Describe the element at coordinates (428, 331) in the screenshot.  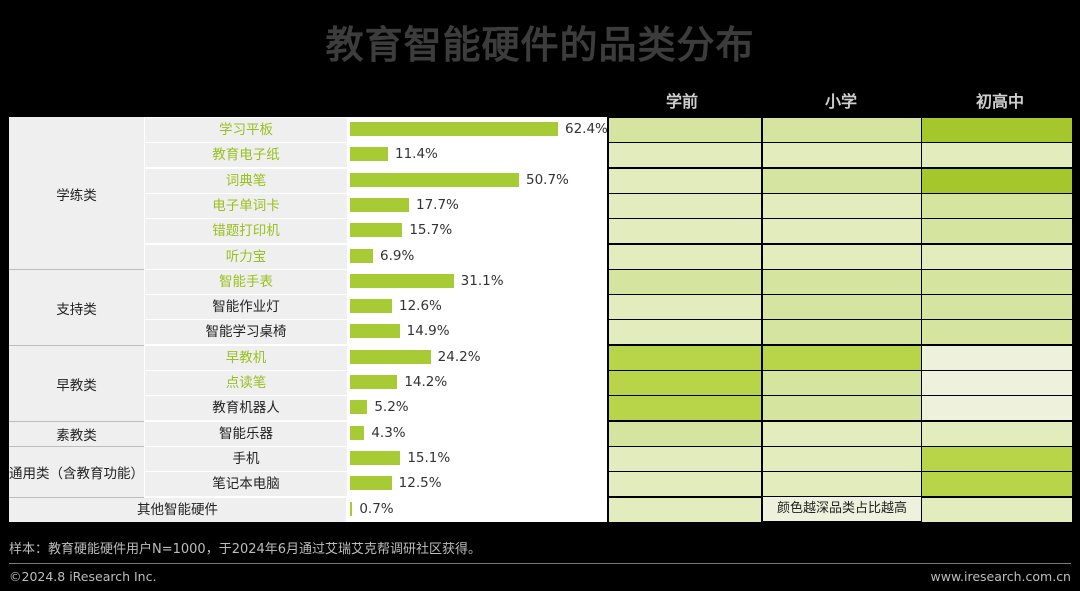
I see `data-label: 14.9%` at that location.